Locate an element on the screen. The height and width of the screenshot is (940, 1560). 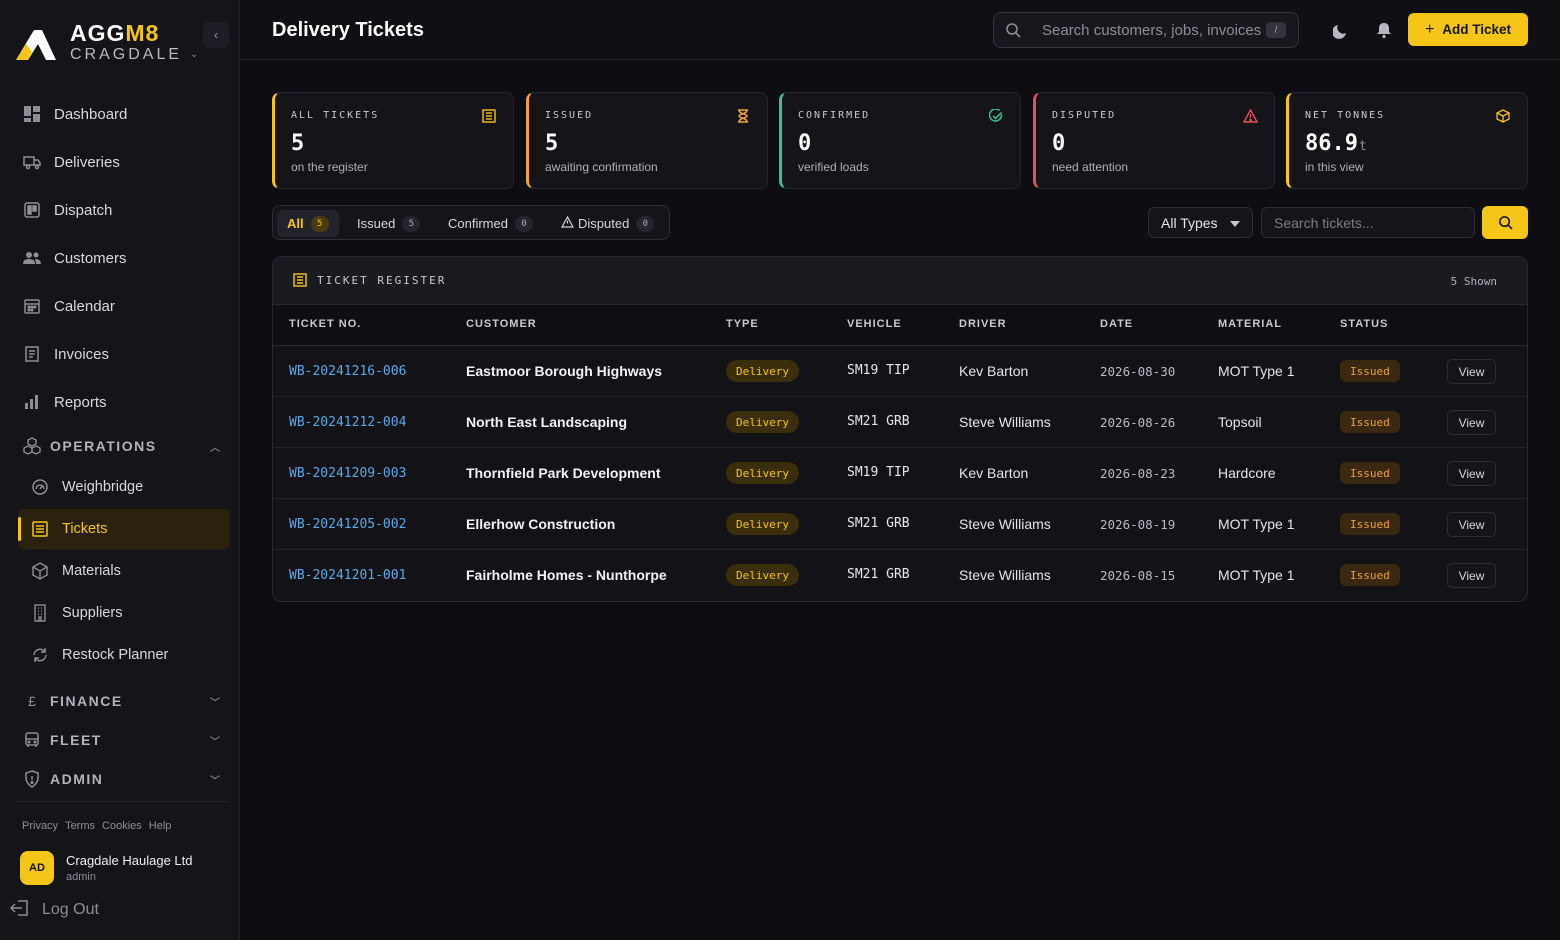
ticket-search-button is located at coordinates (1505, 222).